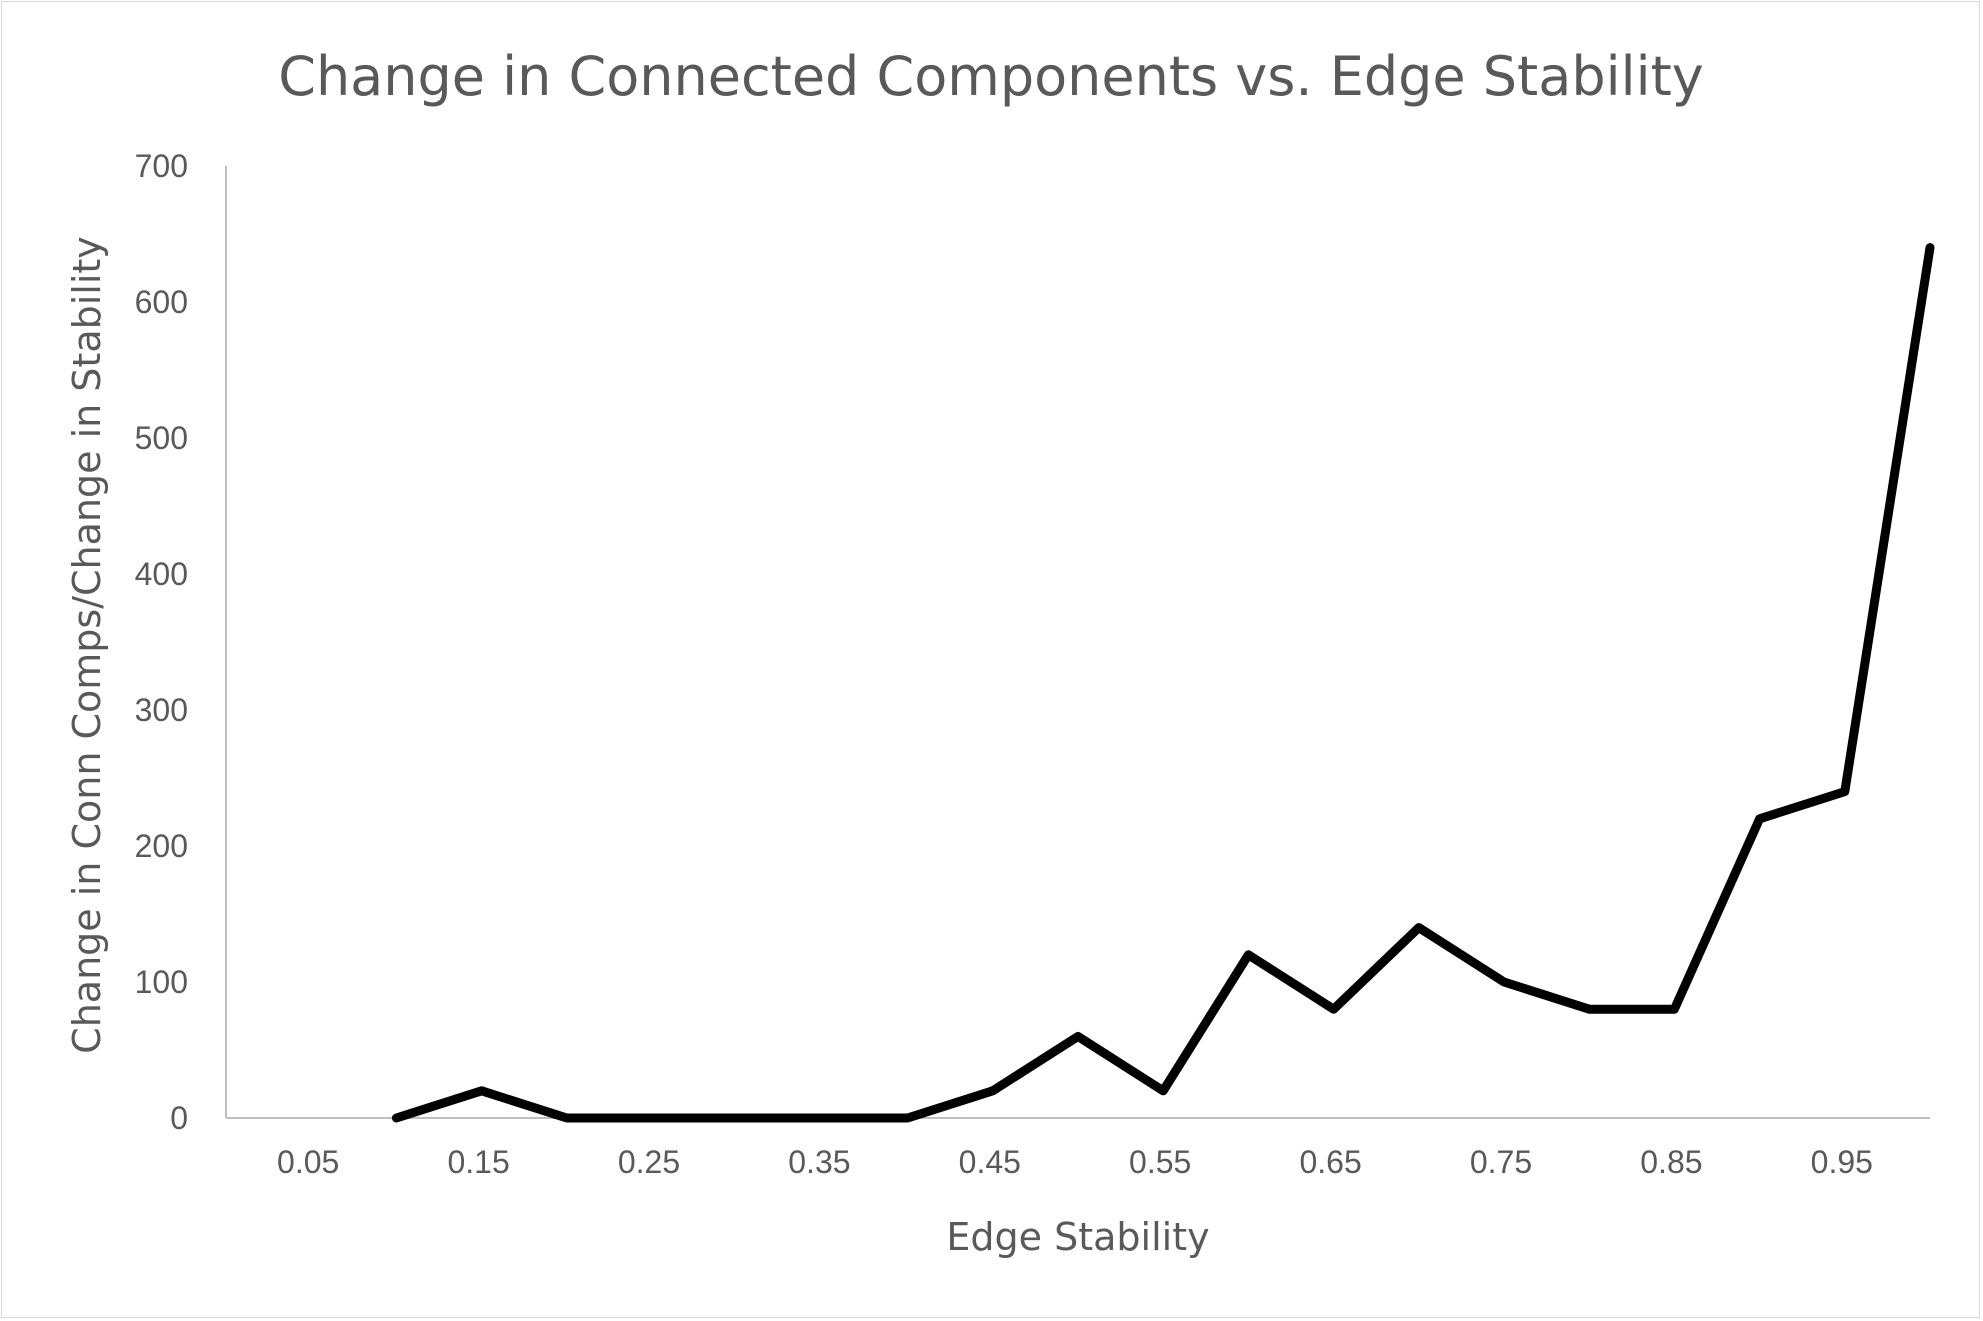  Describe the element at coordinates (161, 438) in the screenshot. I see `y-tick-label: 500` at that location.